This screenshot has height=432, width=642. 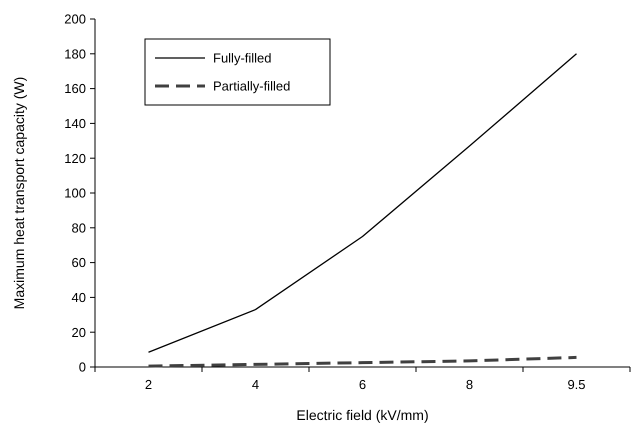 I want to click on x-tick-label: 6, so click(x=362, y=384).